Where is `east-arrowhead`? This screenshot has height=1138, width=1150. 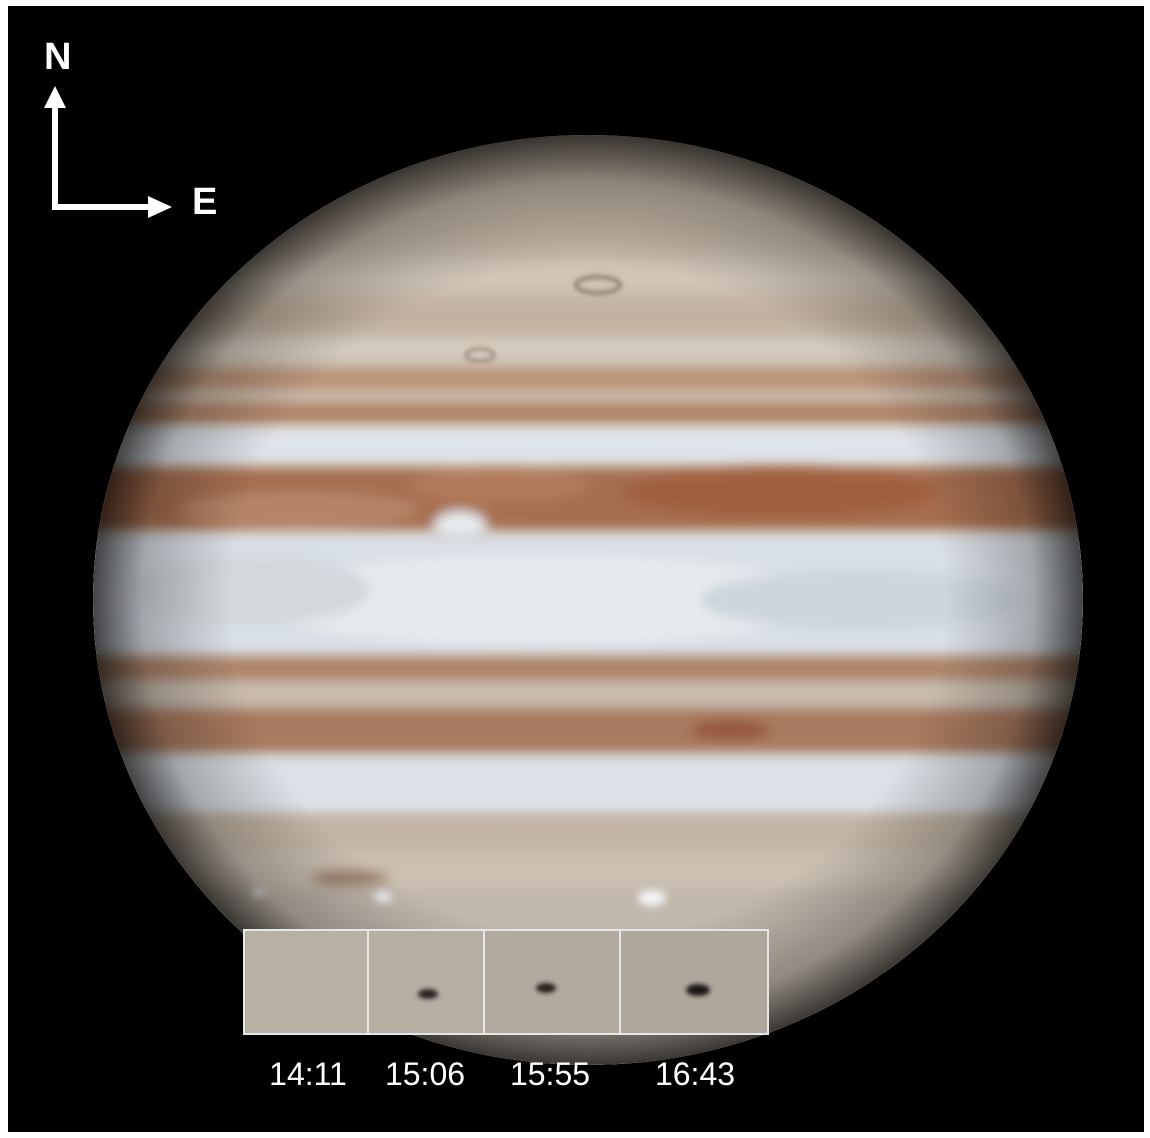
east-arrowhead is located at coordinates (160, 207).